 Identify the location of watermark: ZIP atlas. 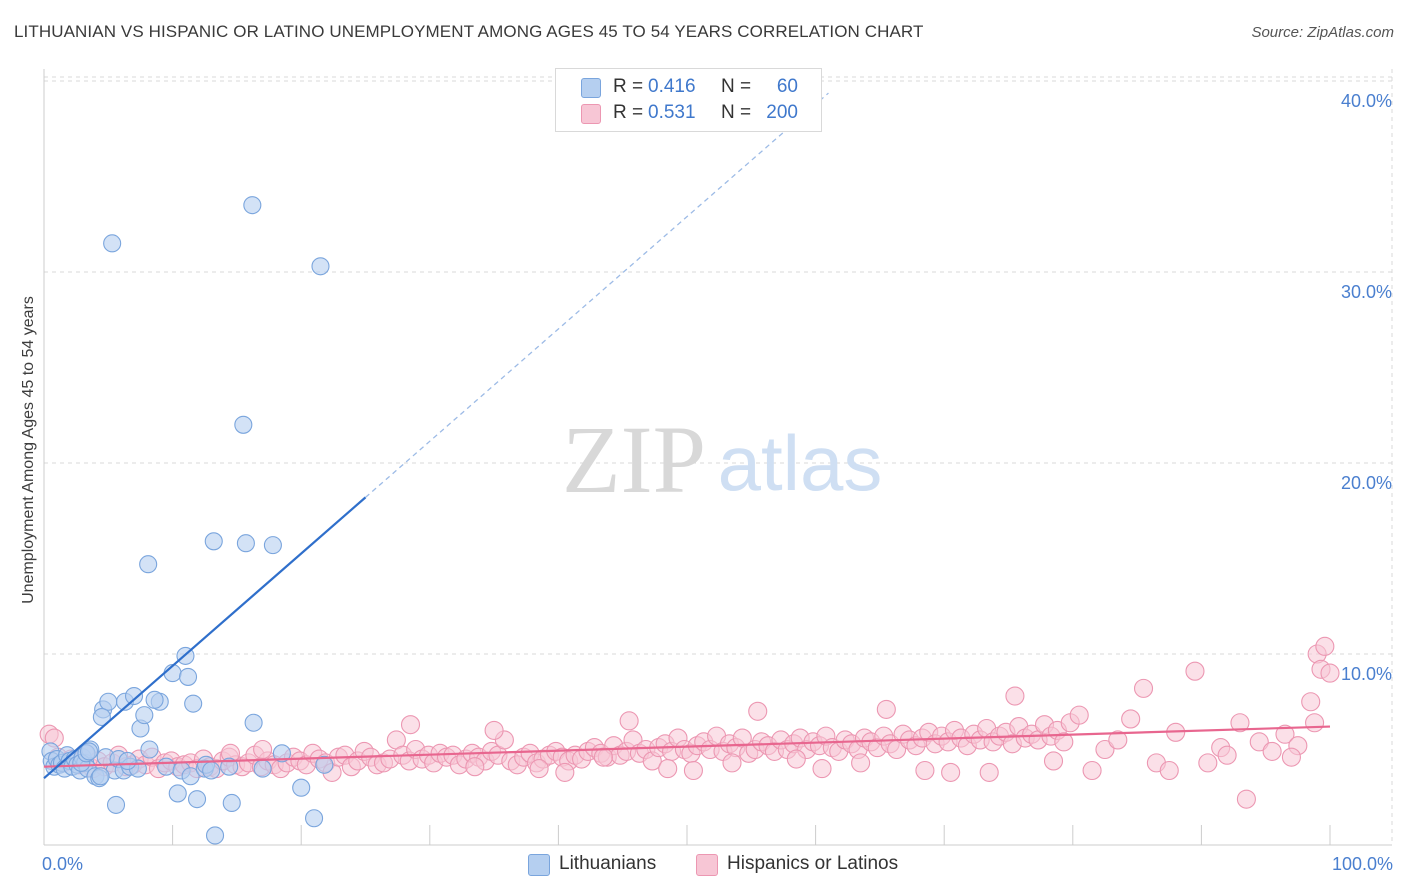
(722, 459).